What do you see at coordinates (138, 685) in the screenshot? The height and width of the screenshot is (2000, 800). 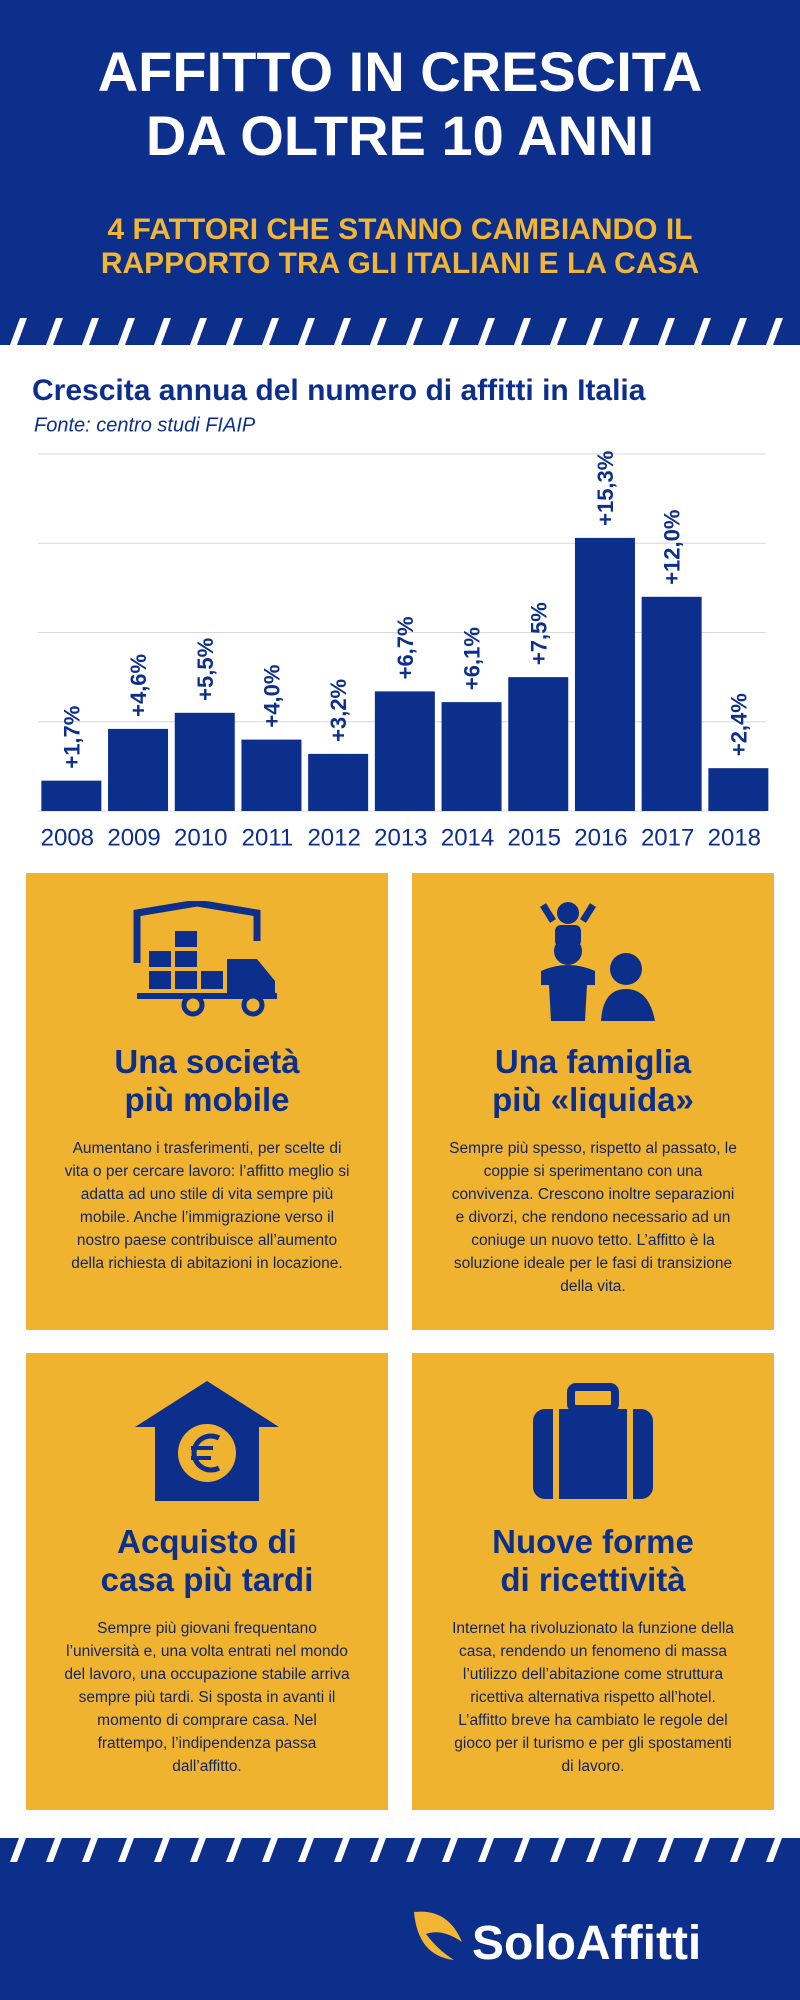 I see `value-label: +4,6%` at bounding box center [138, 685].